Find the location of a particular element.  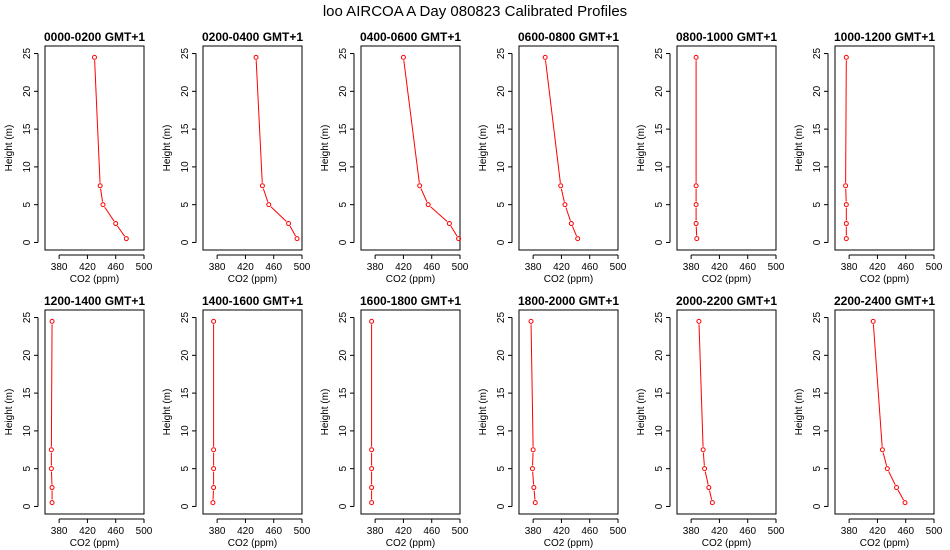

panel-title: 0000-0200 GMT+1 is located at coordinates (94, 37).